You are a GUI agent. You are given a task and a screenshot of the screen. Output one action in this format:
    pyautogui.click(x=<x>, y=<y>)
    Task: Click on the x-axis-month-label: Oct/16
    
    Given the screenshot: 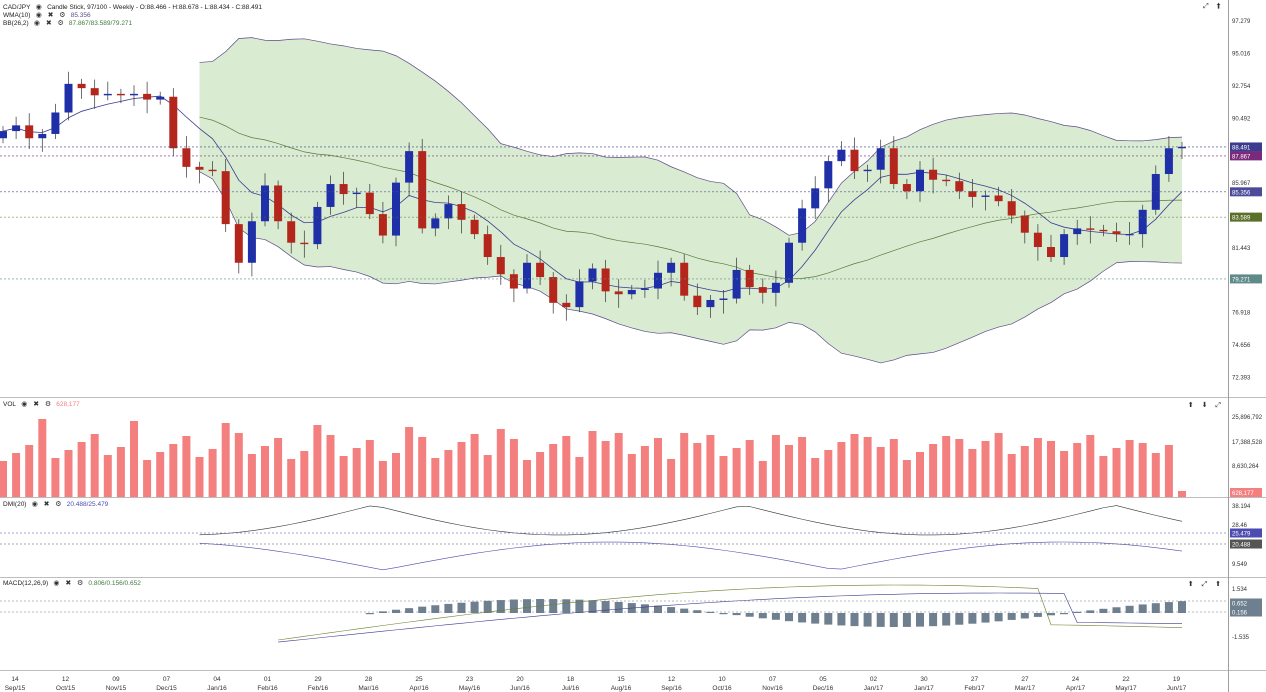 What is the action you would take?
    pyautogui.click(x=722, y=688)
    